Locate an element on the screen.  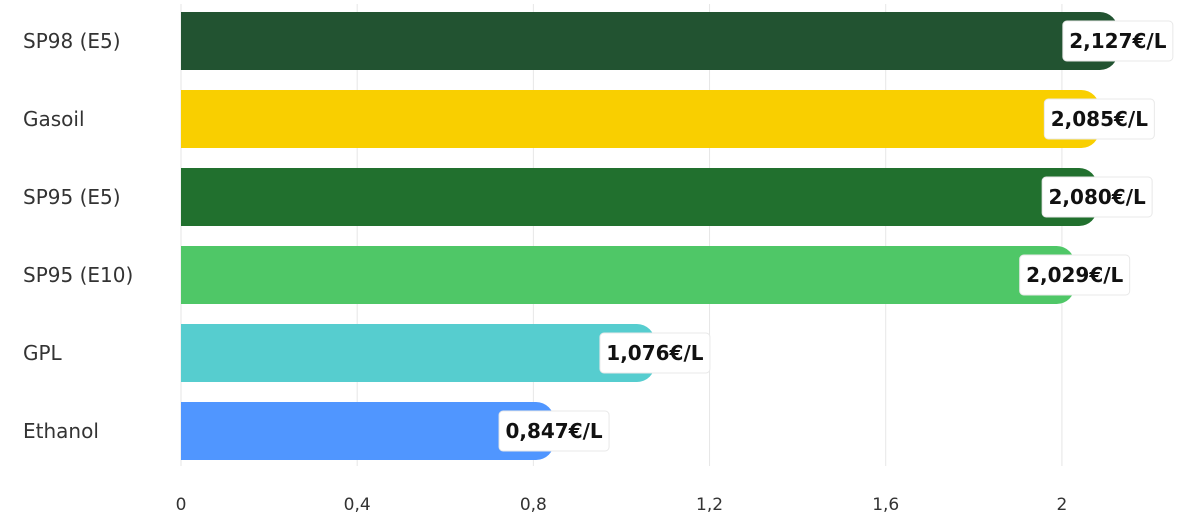
category-label: Gasoil is located at coordinates (54, 119).